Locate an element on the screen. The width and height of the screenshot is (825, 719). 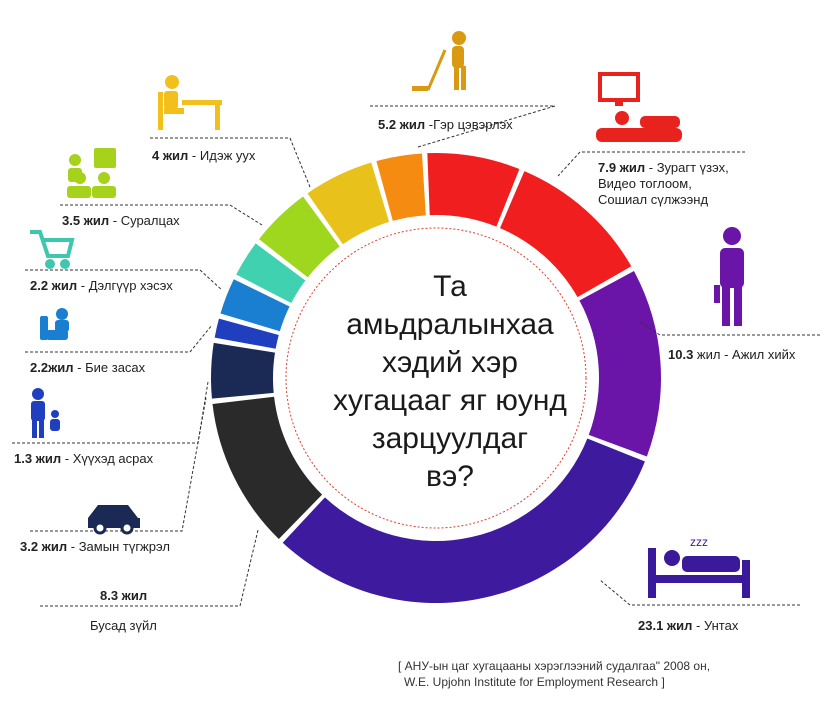
donut-segment-childcare is located at coordinates (246, 333).